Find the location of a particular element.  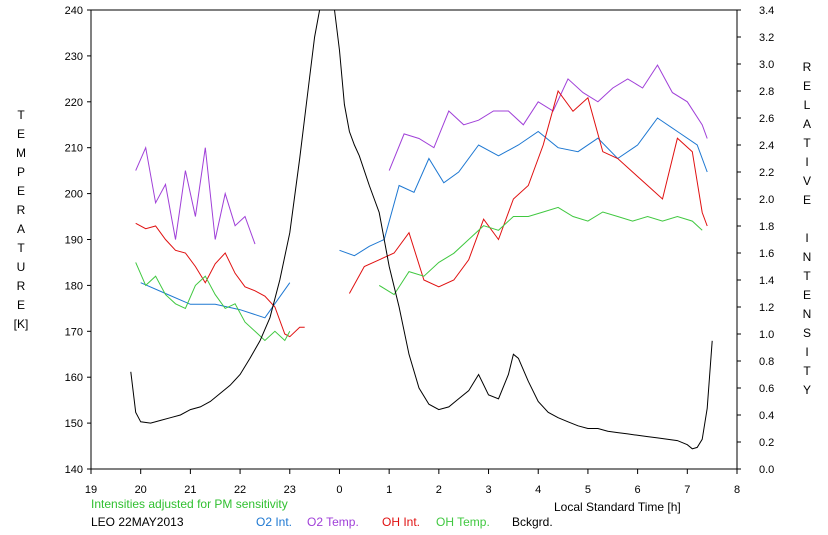

left-tick-label: 230 is located at coordinates (74, 57).